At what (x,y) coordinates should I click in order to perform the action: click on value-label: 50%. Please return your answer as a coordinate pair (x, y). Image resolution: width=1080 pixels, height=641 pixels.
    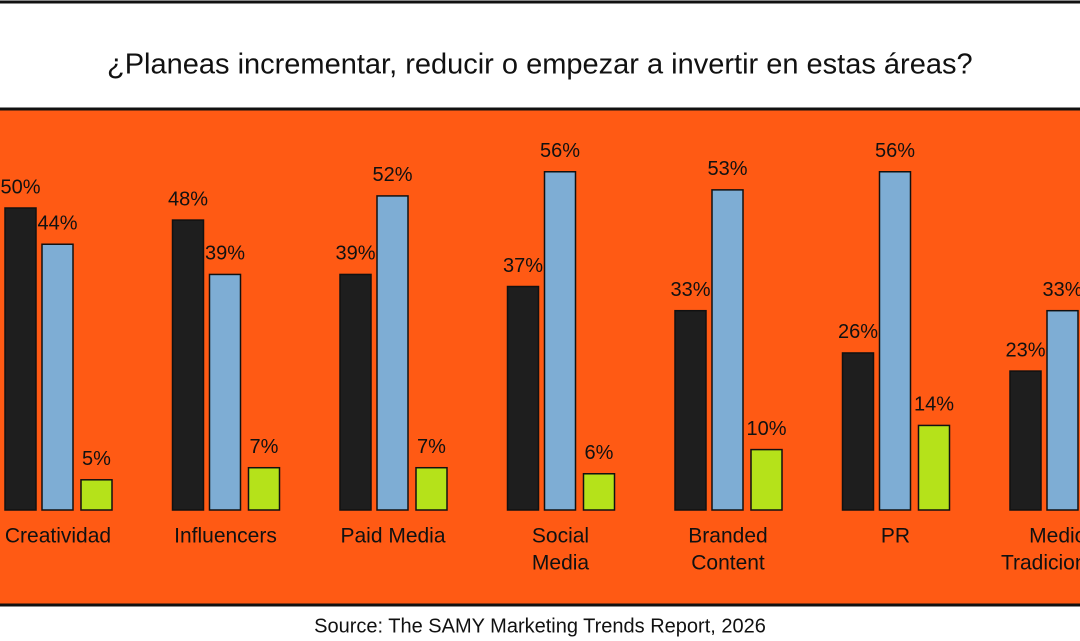
    Looking at the image, I should click on (20, 187).